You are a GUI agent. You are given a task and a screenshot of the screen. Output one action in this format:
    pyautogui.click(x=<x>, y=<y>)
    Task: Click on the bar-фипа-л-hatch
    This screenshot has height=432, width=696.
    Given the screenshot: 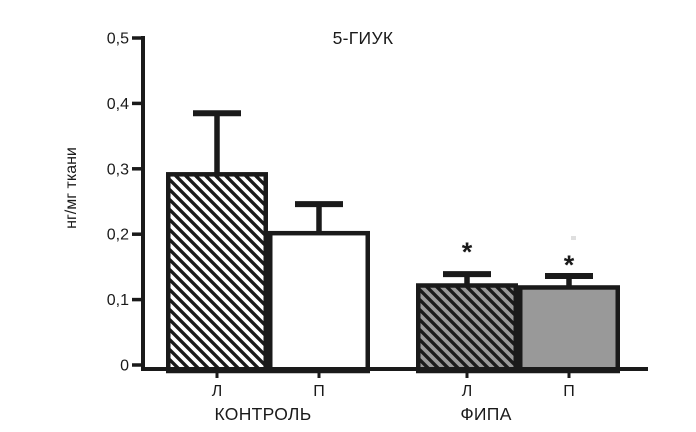 What is the action you would take?
    pyautogui.click(x=467, y=328)
    